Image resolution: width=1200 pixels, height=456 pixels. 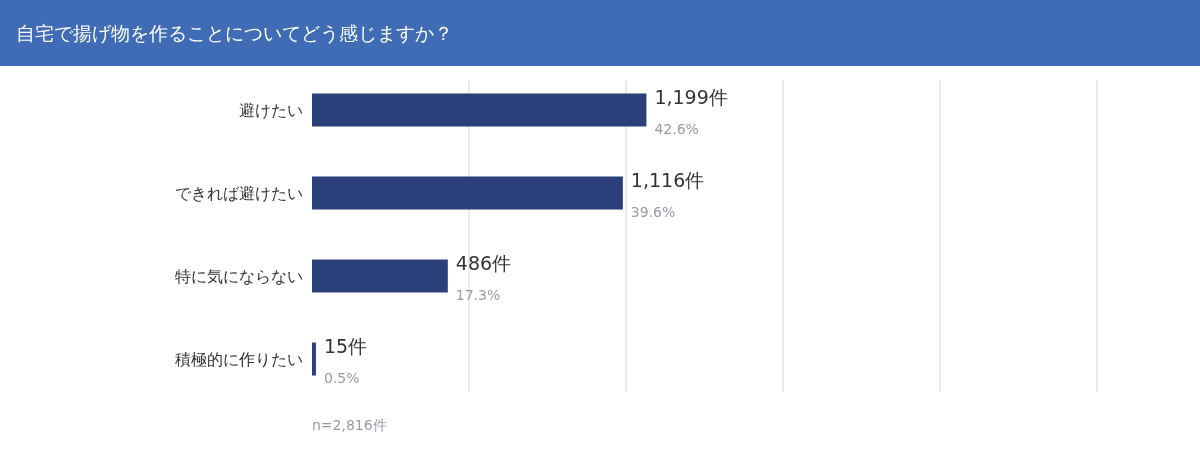 I want to click on data-label: 15件 0.5%, so click(x=345, y=360).